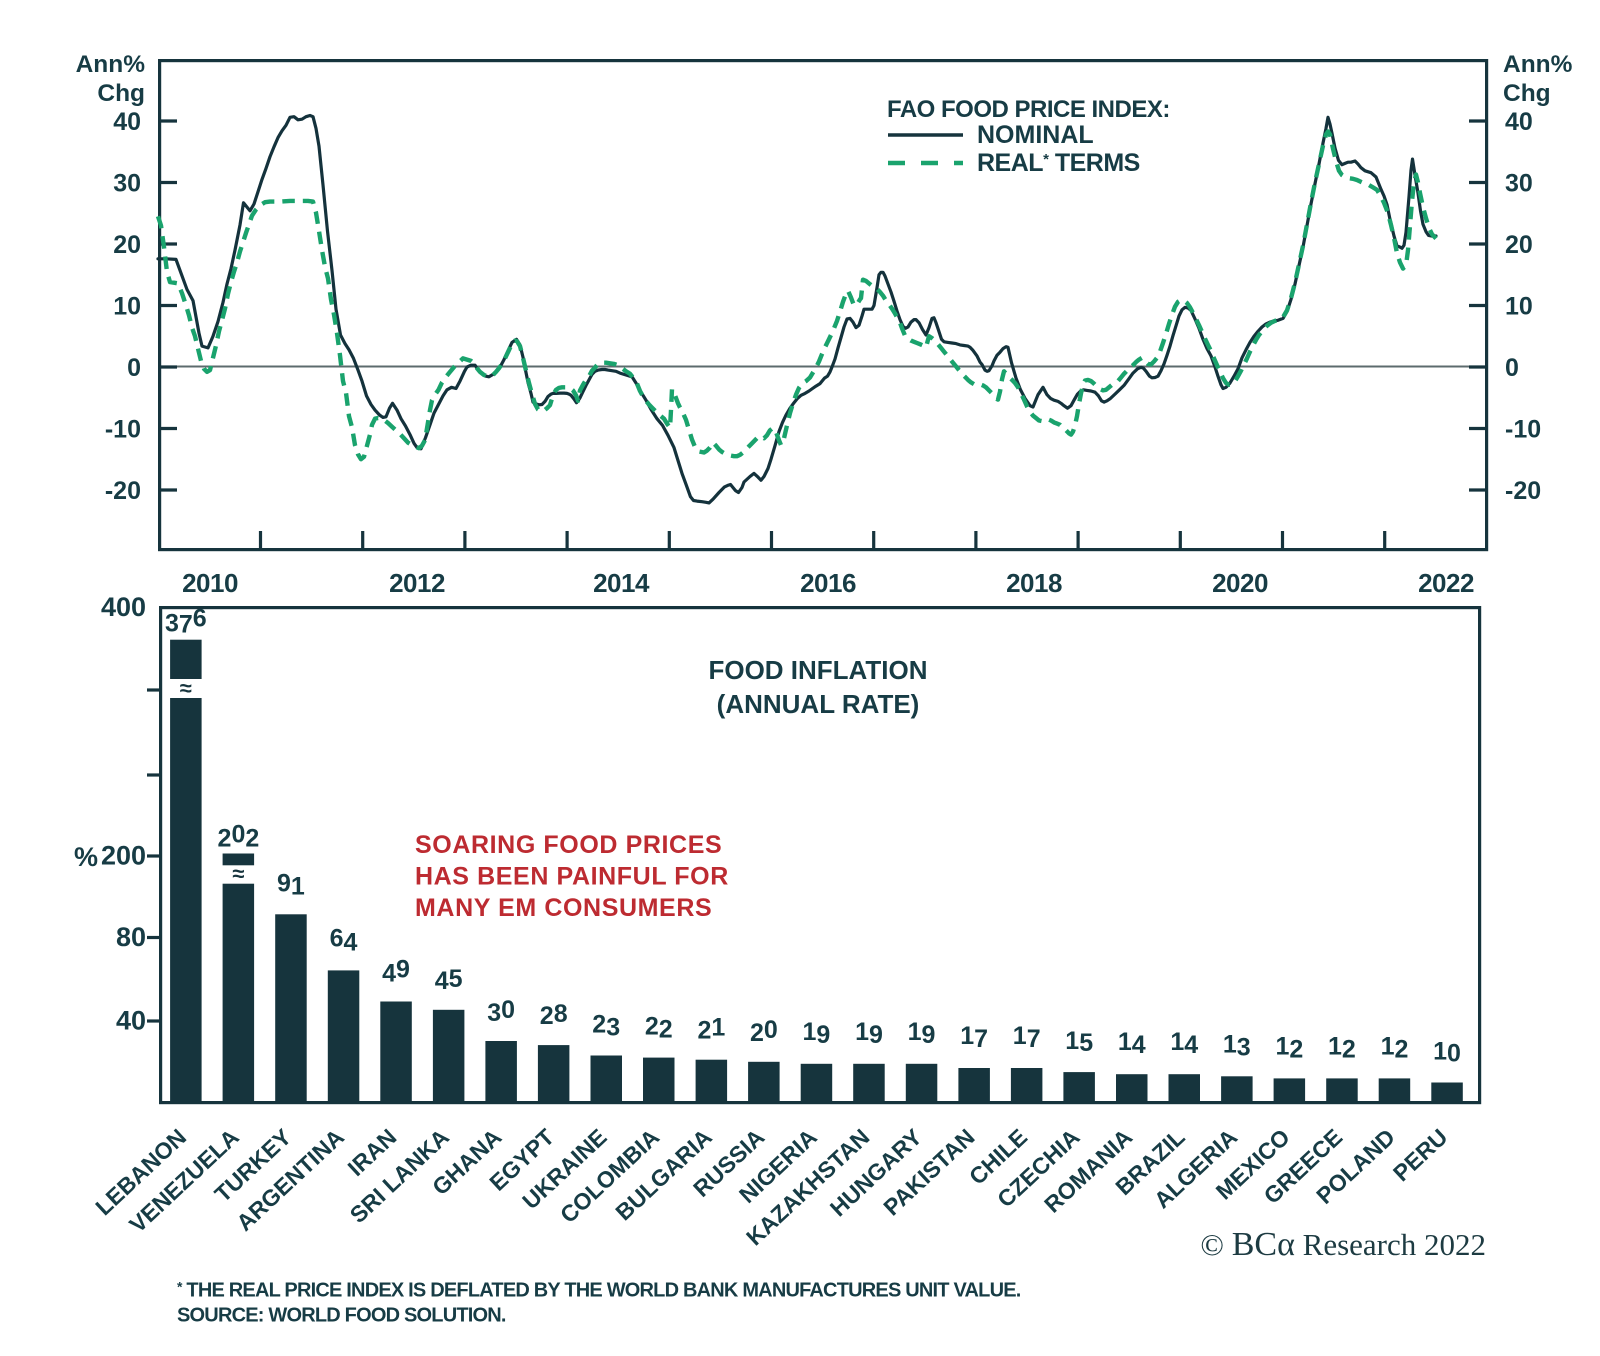 This screenshot has width=1600, height=1356. What do you see at coordinates (1028, 109) in the screenshot?
I see `svg-text: FAO FOOD PRICE INDEX:` at bounding box center [1028, 109].